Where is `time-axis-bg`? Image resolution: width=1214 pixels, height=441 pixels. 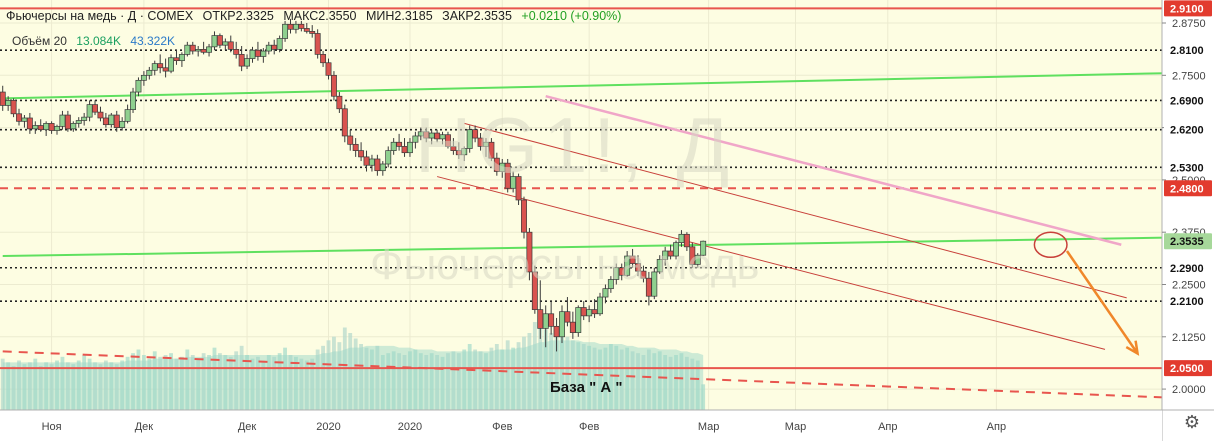
time-axis-bg is located at coordinates (581, 425).